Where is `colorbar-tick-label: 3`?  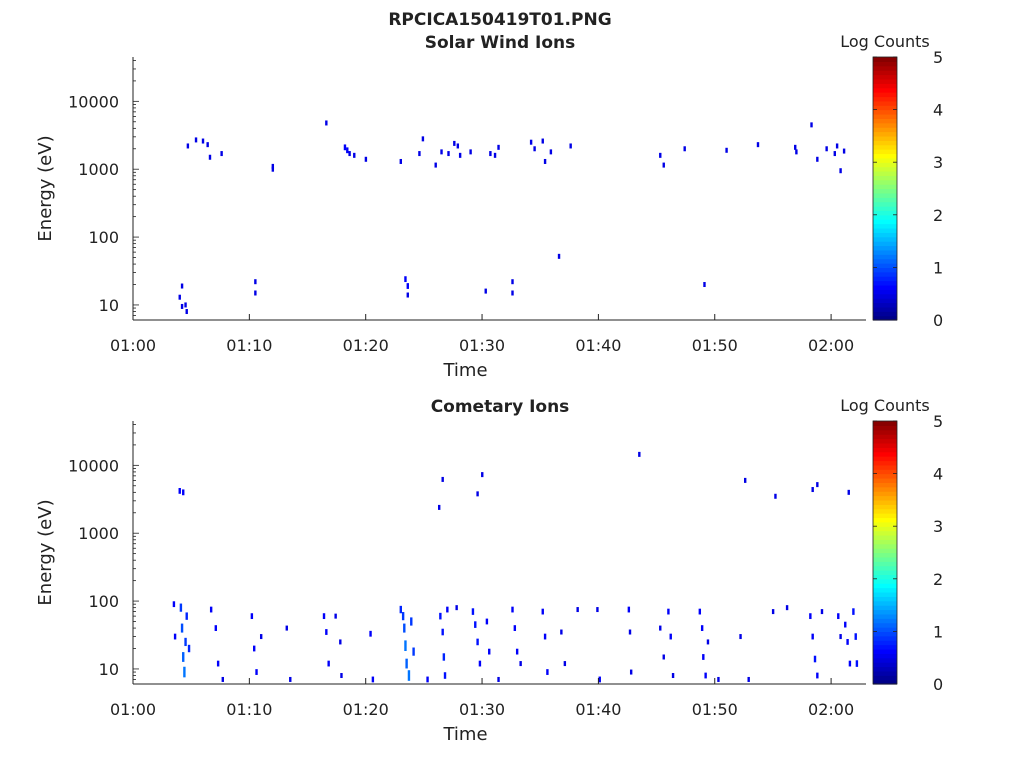
colorbar-tick-label: 3 is located at coordinates (938, 526).